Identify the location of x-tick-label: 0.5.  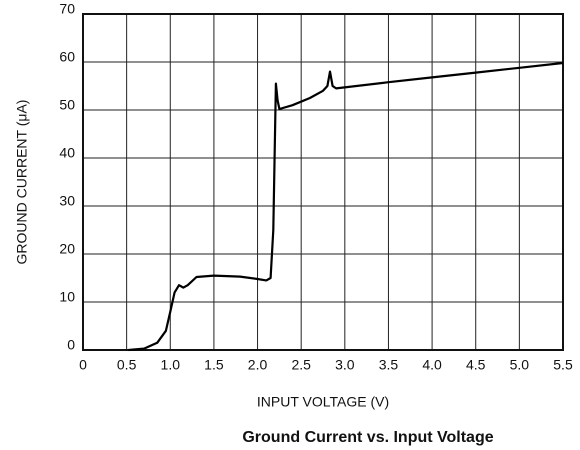
(127, 365).